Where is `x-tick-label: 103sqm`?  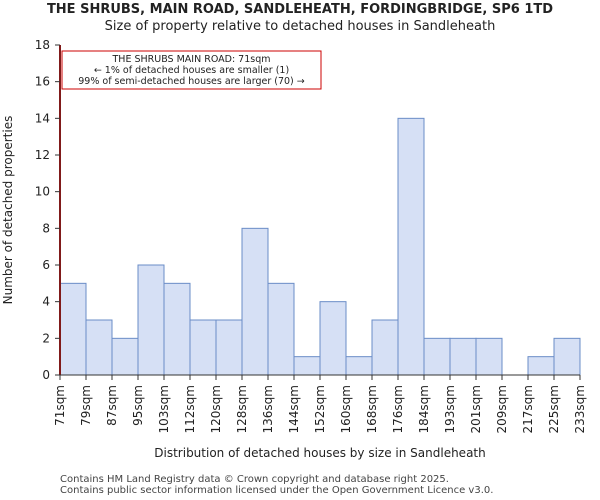 x-tick-label: 103sqm is located at coordinates (164, 409).